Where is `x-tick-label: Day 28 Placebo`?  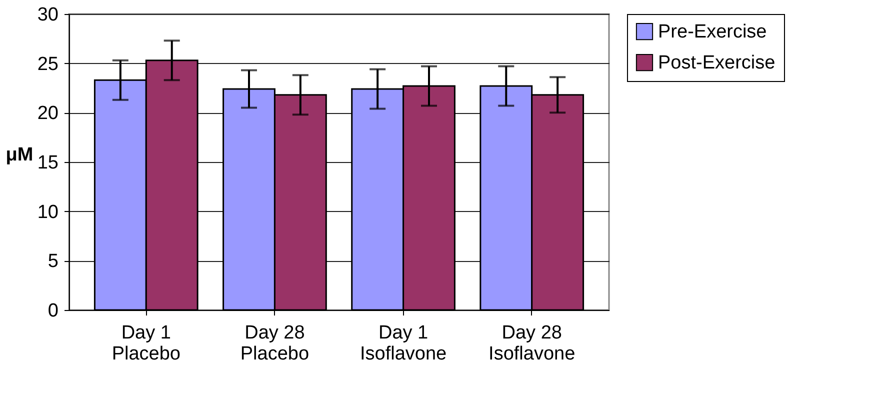 x-tick-label: Day 28 Placebo is located at coordinates (275, 343).